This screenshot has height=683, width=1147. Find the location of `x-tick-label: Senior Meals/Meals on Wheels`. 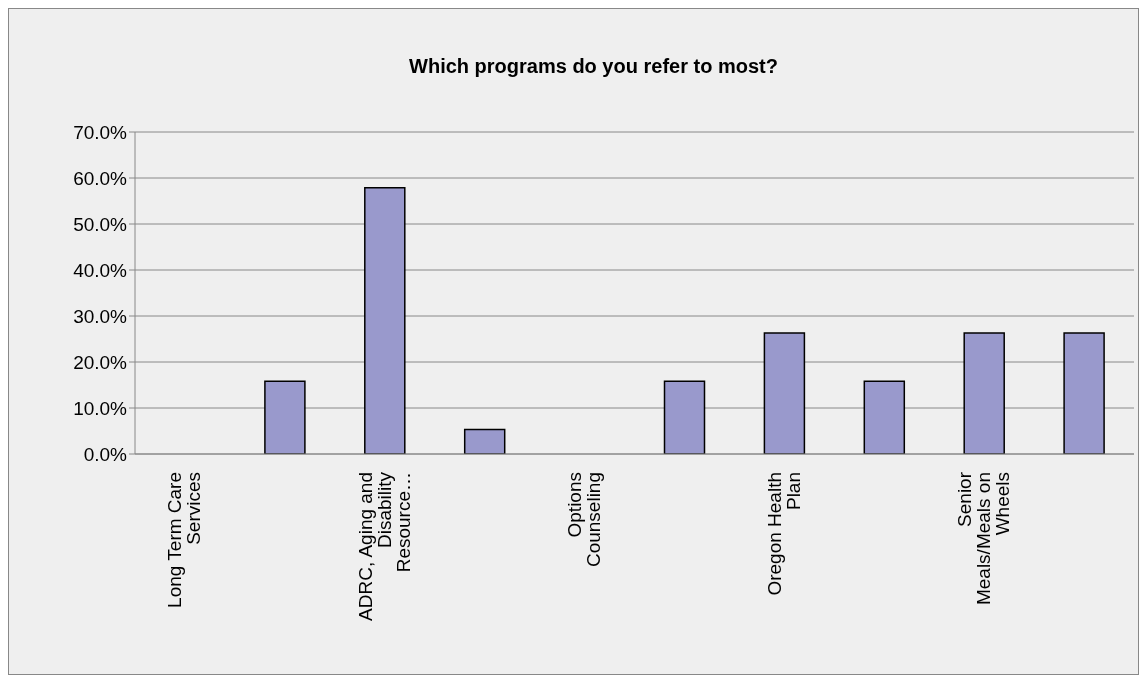

x-tick-label: Senior Meals/Meals on Wheels is located at coordinates (984, 538).